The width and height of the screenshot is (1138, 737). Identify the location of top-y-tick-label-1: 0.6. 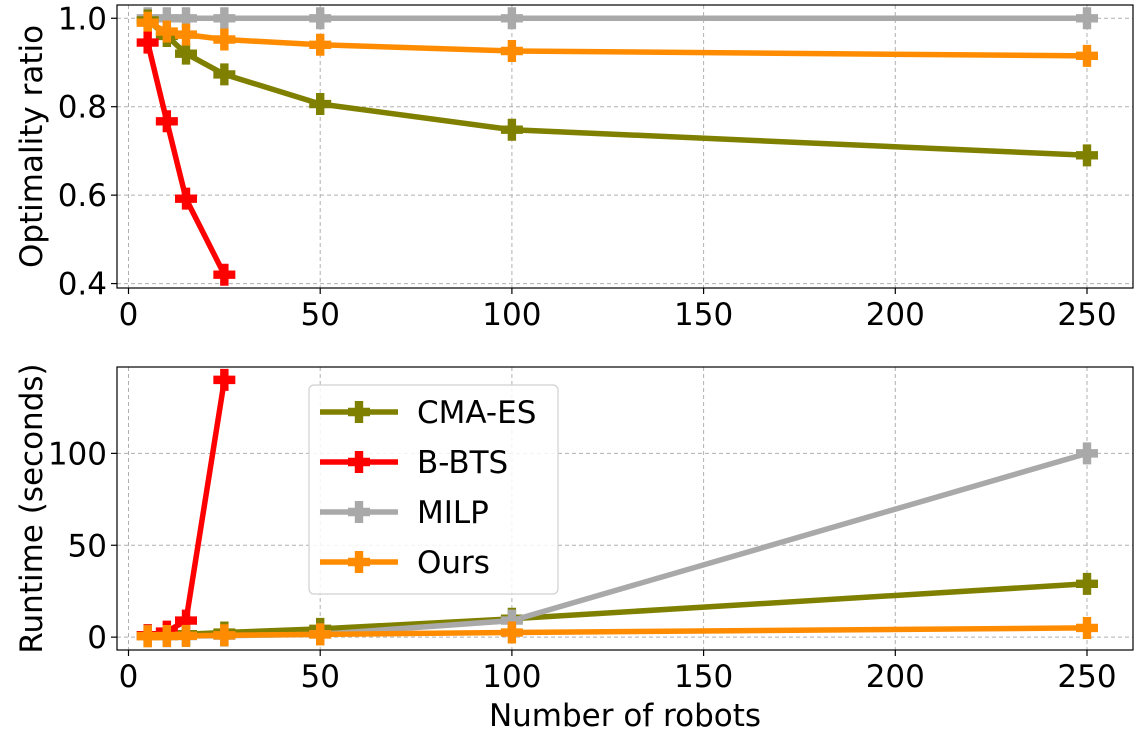
(82, 196).